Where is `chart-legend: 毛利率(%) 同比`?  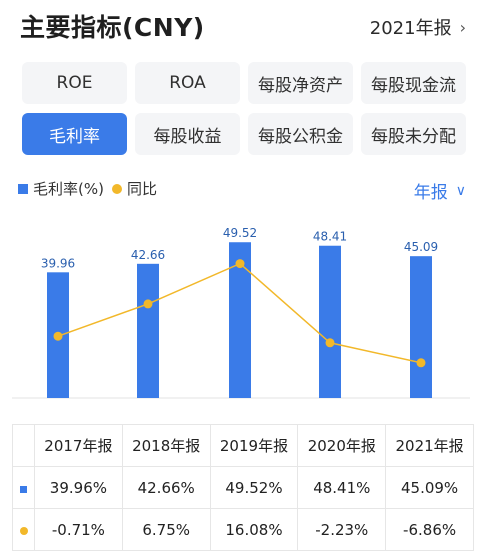
chart-legend: 毛利率(%) 同比 is located at coordinates (243, 188).